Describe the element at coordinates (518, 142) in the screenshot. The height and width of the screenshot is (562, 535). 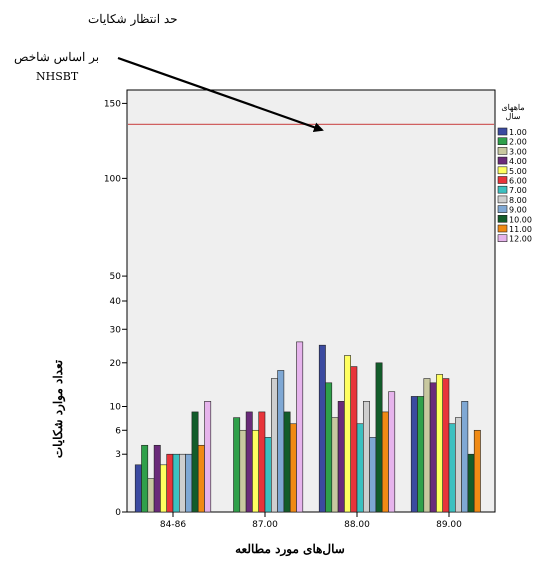
I see `legend-label: 2.00` at that location.